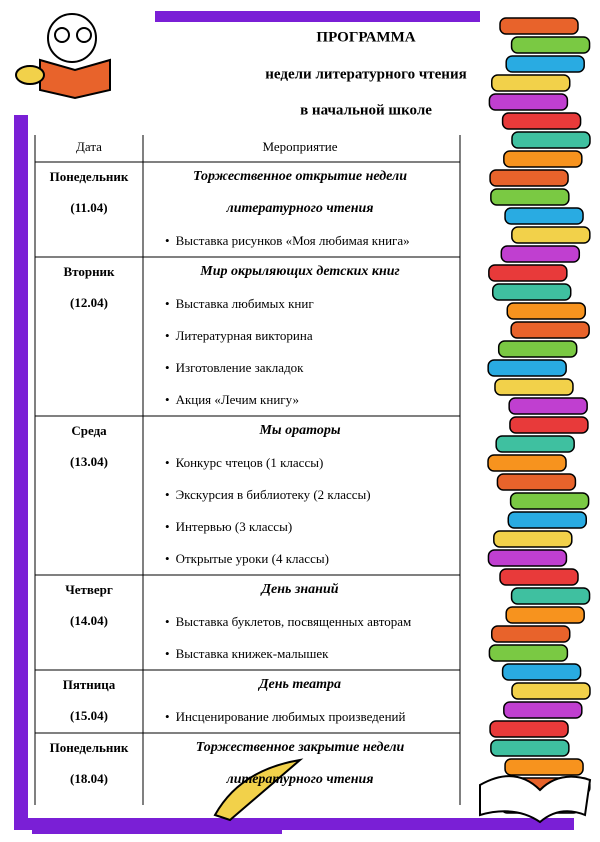 This screenshot has width=600, height=842. Describe the element at coordinates (300, 271) in the screenshot. I see `theme: Мир окрыляющих детских книг` at that location.